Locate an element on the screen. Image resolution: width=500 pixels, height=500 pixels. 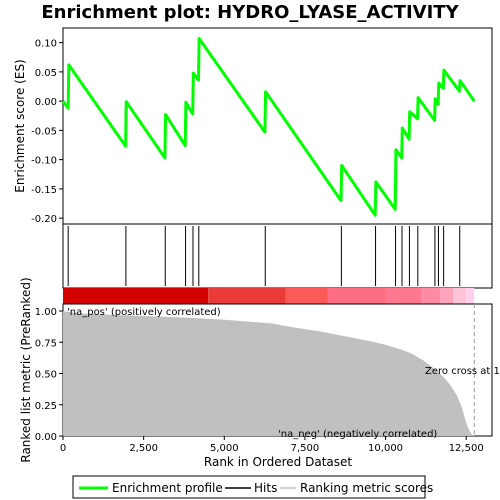
es-y-tick-label: 0.10 is located at coordinates (46, 44).